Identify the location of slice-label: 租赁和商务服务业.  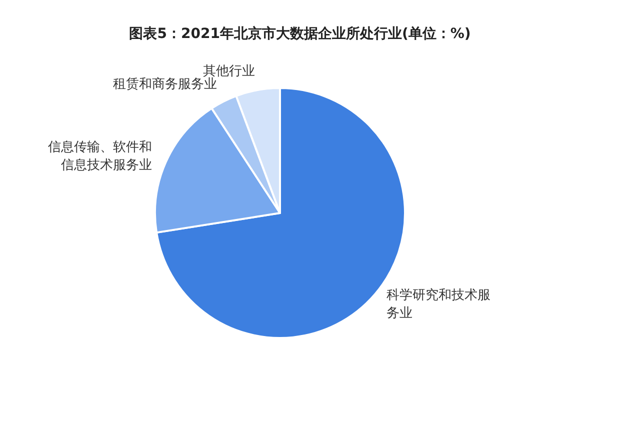
(164, 84).